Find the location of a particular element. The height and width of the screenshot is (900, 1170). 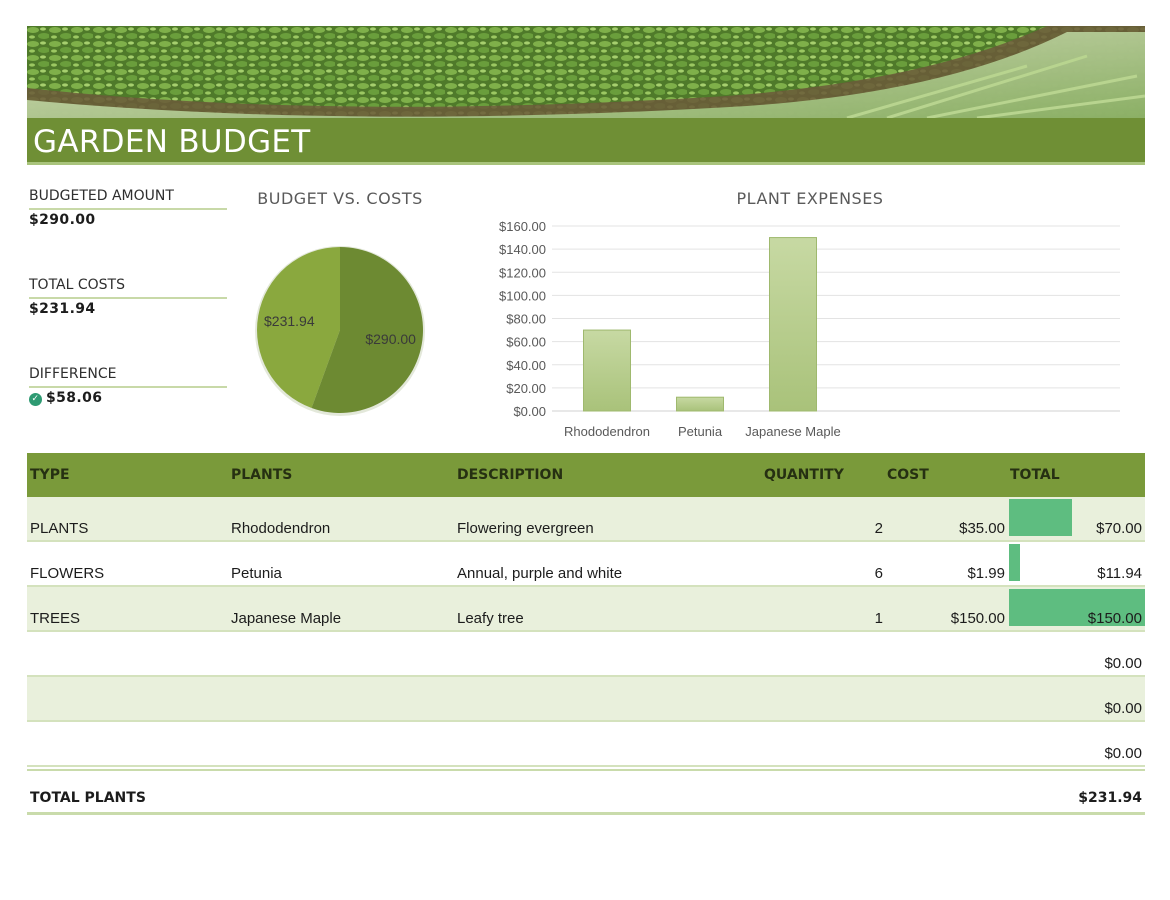

cost-cell: $150.00 is located at coordinates (977, 618).